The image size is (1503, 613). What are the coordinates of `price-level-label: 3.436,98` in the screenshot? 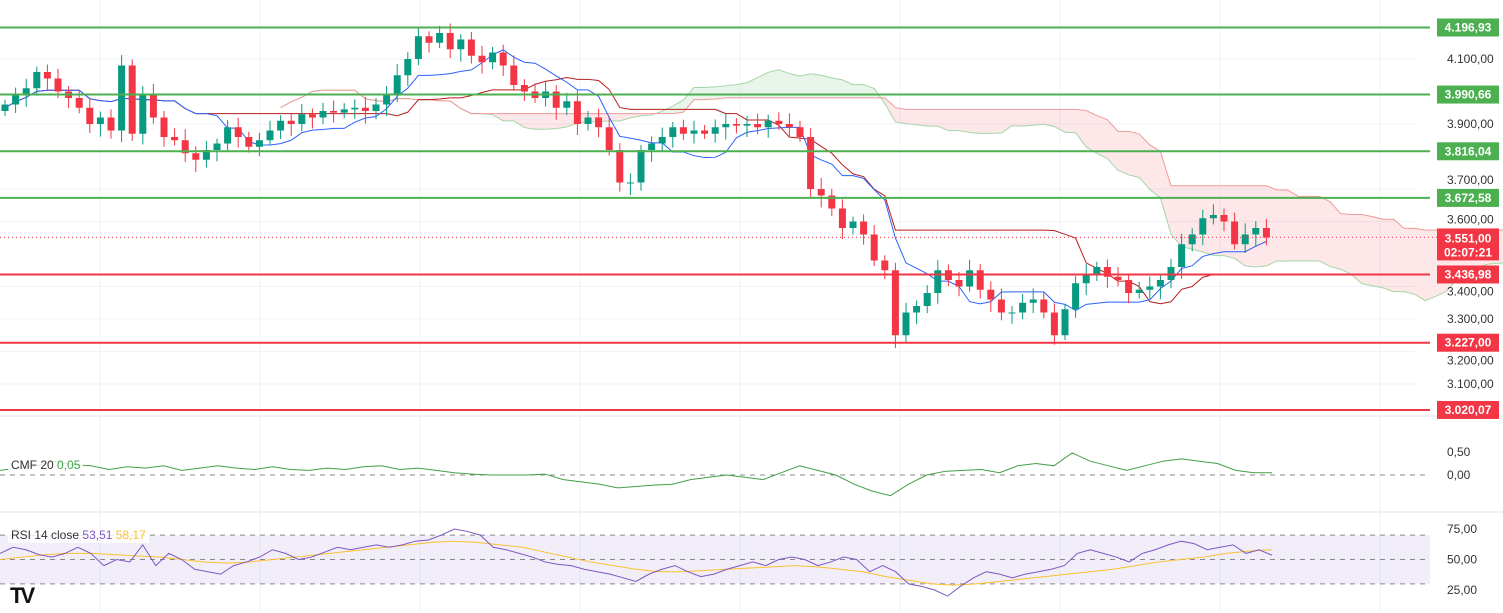 It's located at (1468, 274).